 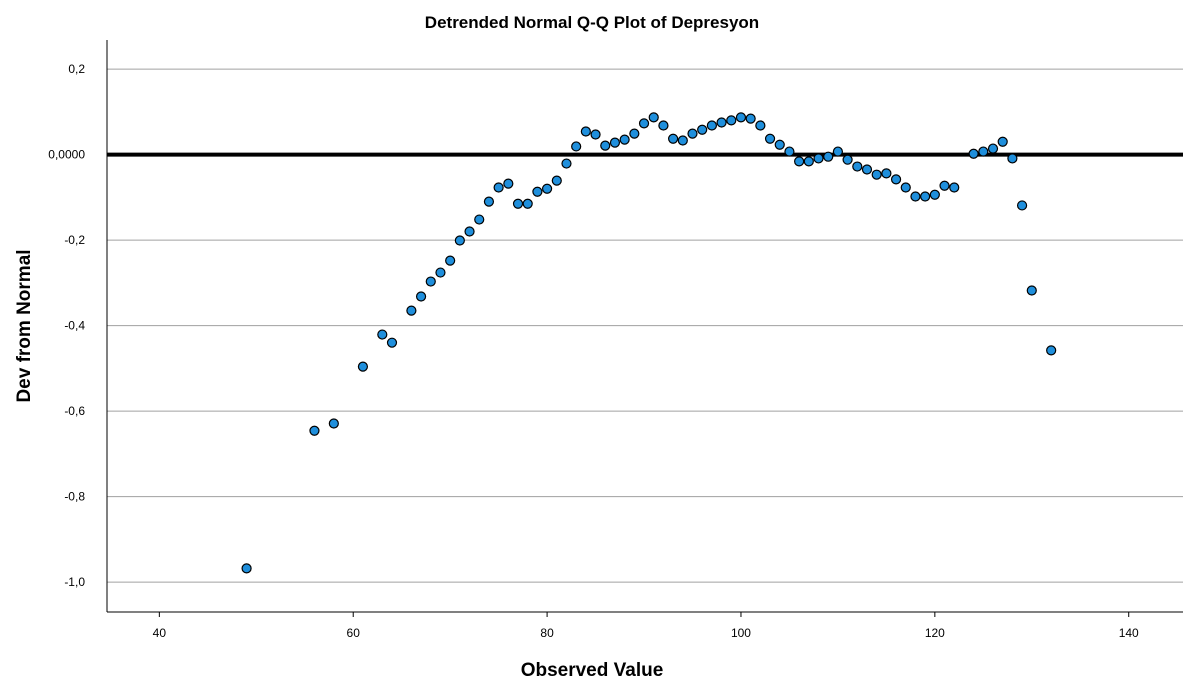 I want to click on y-tick-label: -0,8, so click(x=74, y=497).